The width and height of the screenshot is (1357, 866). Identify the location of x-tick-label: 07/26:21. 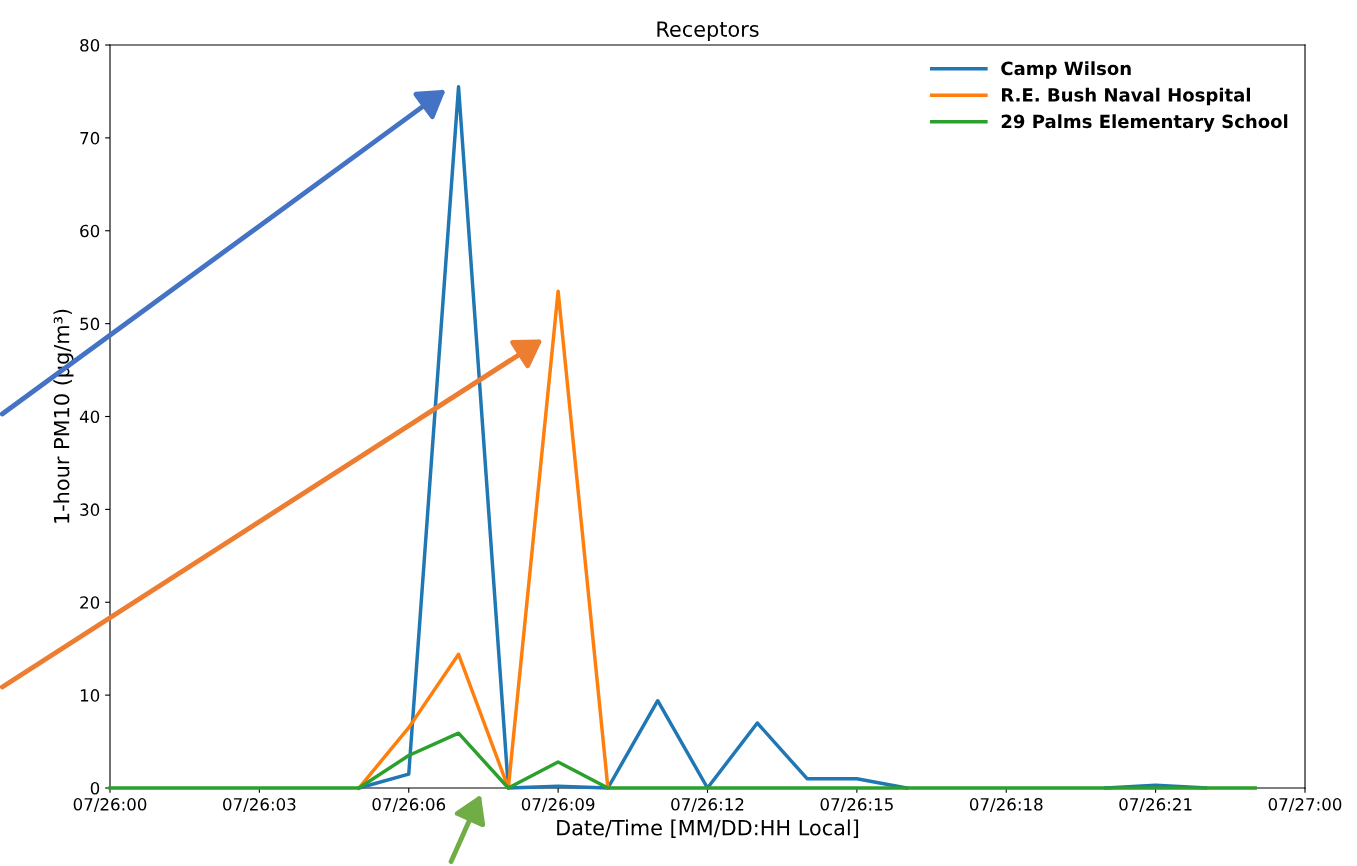
(1155, 805).